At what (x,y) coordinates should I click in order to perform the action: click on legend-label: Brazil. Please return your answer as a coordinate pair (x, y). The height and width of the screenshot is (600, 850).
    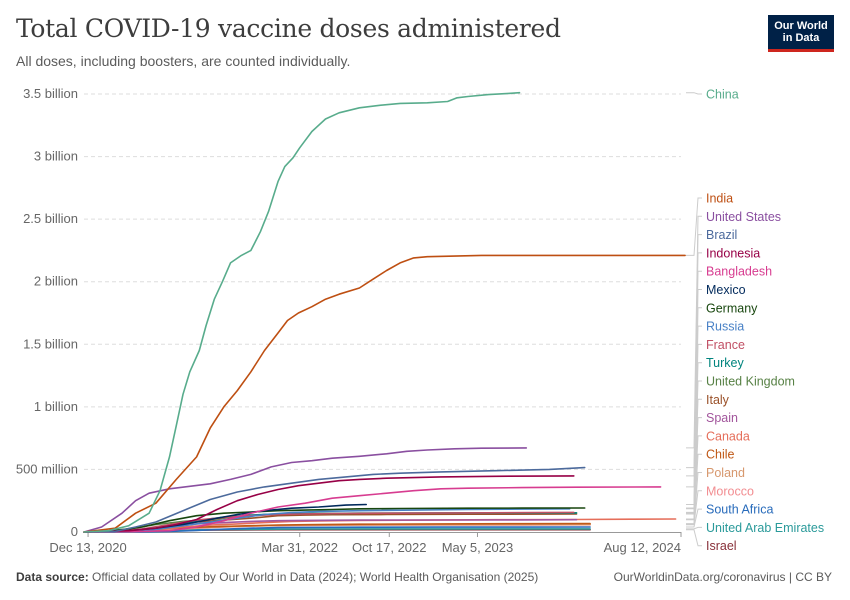
    Looking at the image, I should click on (721, 235).